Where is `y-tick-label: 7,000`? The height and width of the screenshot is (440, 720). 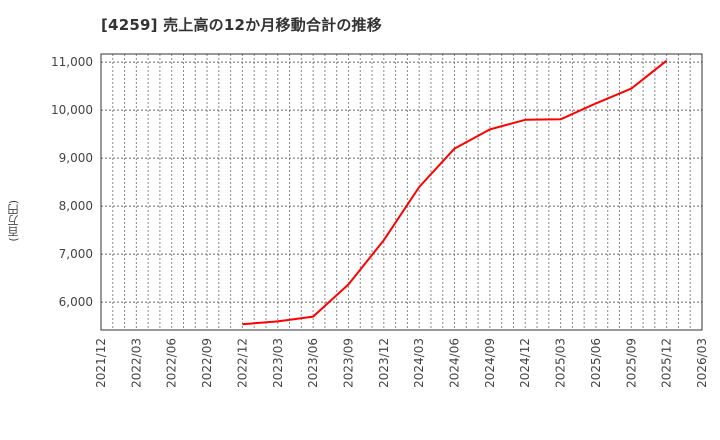
y-tick-label: 7,000 is located at coordinates (76, 254).